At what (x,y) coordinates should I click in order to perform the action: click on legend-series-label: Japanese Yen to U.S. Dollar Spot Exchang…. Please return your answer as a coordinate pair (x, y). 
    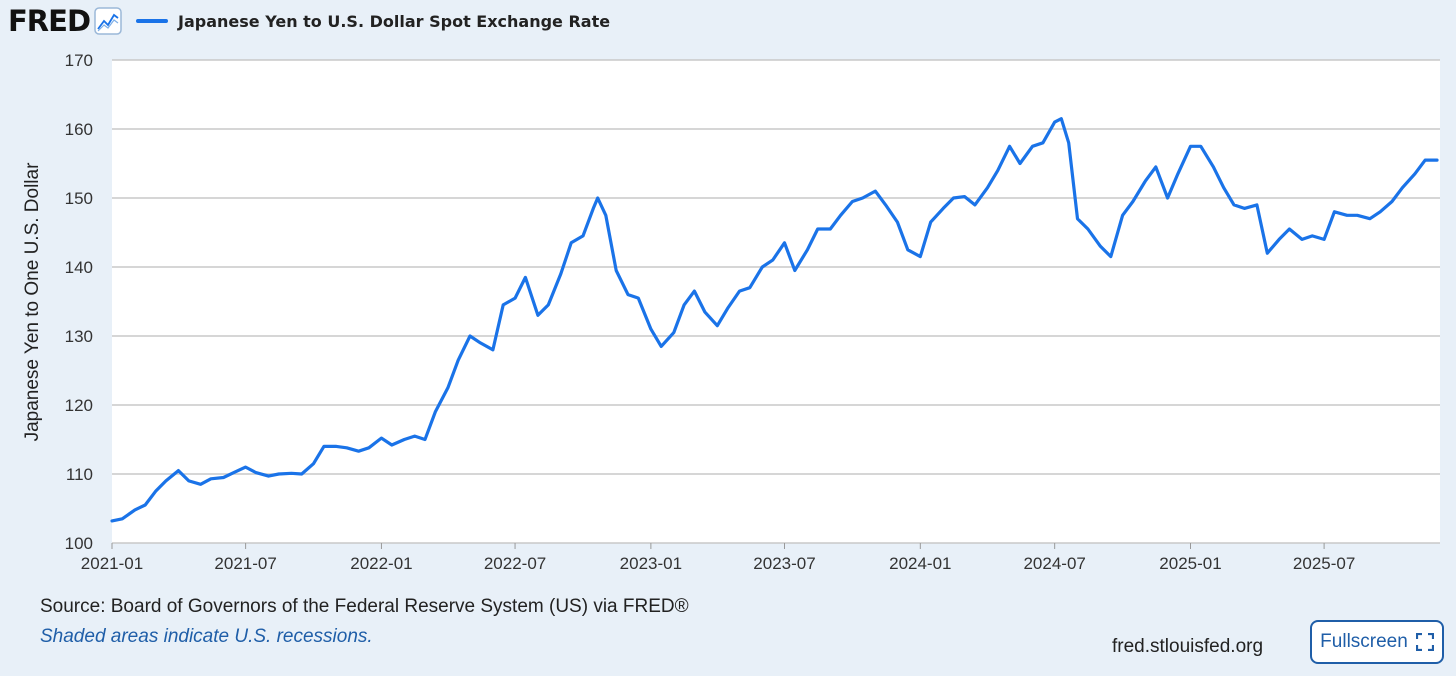
    Looking at the image, I should click on (394, 21).